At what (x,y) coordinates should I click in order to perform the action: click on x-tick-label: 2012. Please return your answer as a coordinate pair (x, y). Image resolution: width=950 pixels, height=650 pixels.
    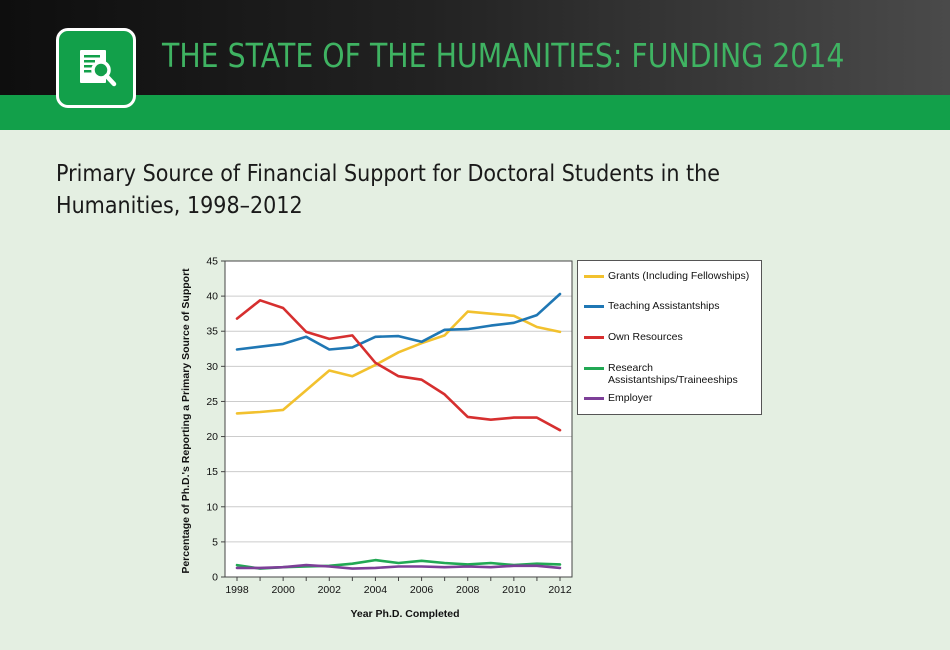
    Looking at the image, I should click on (560, 590).